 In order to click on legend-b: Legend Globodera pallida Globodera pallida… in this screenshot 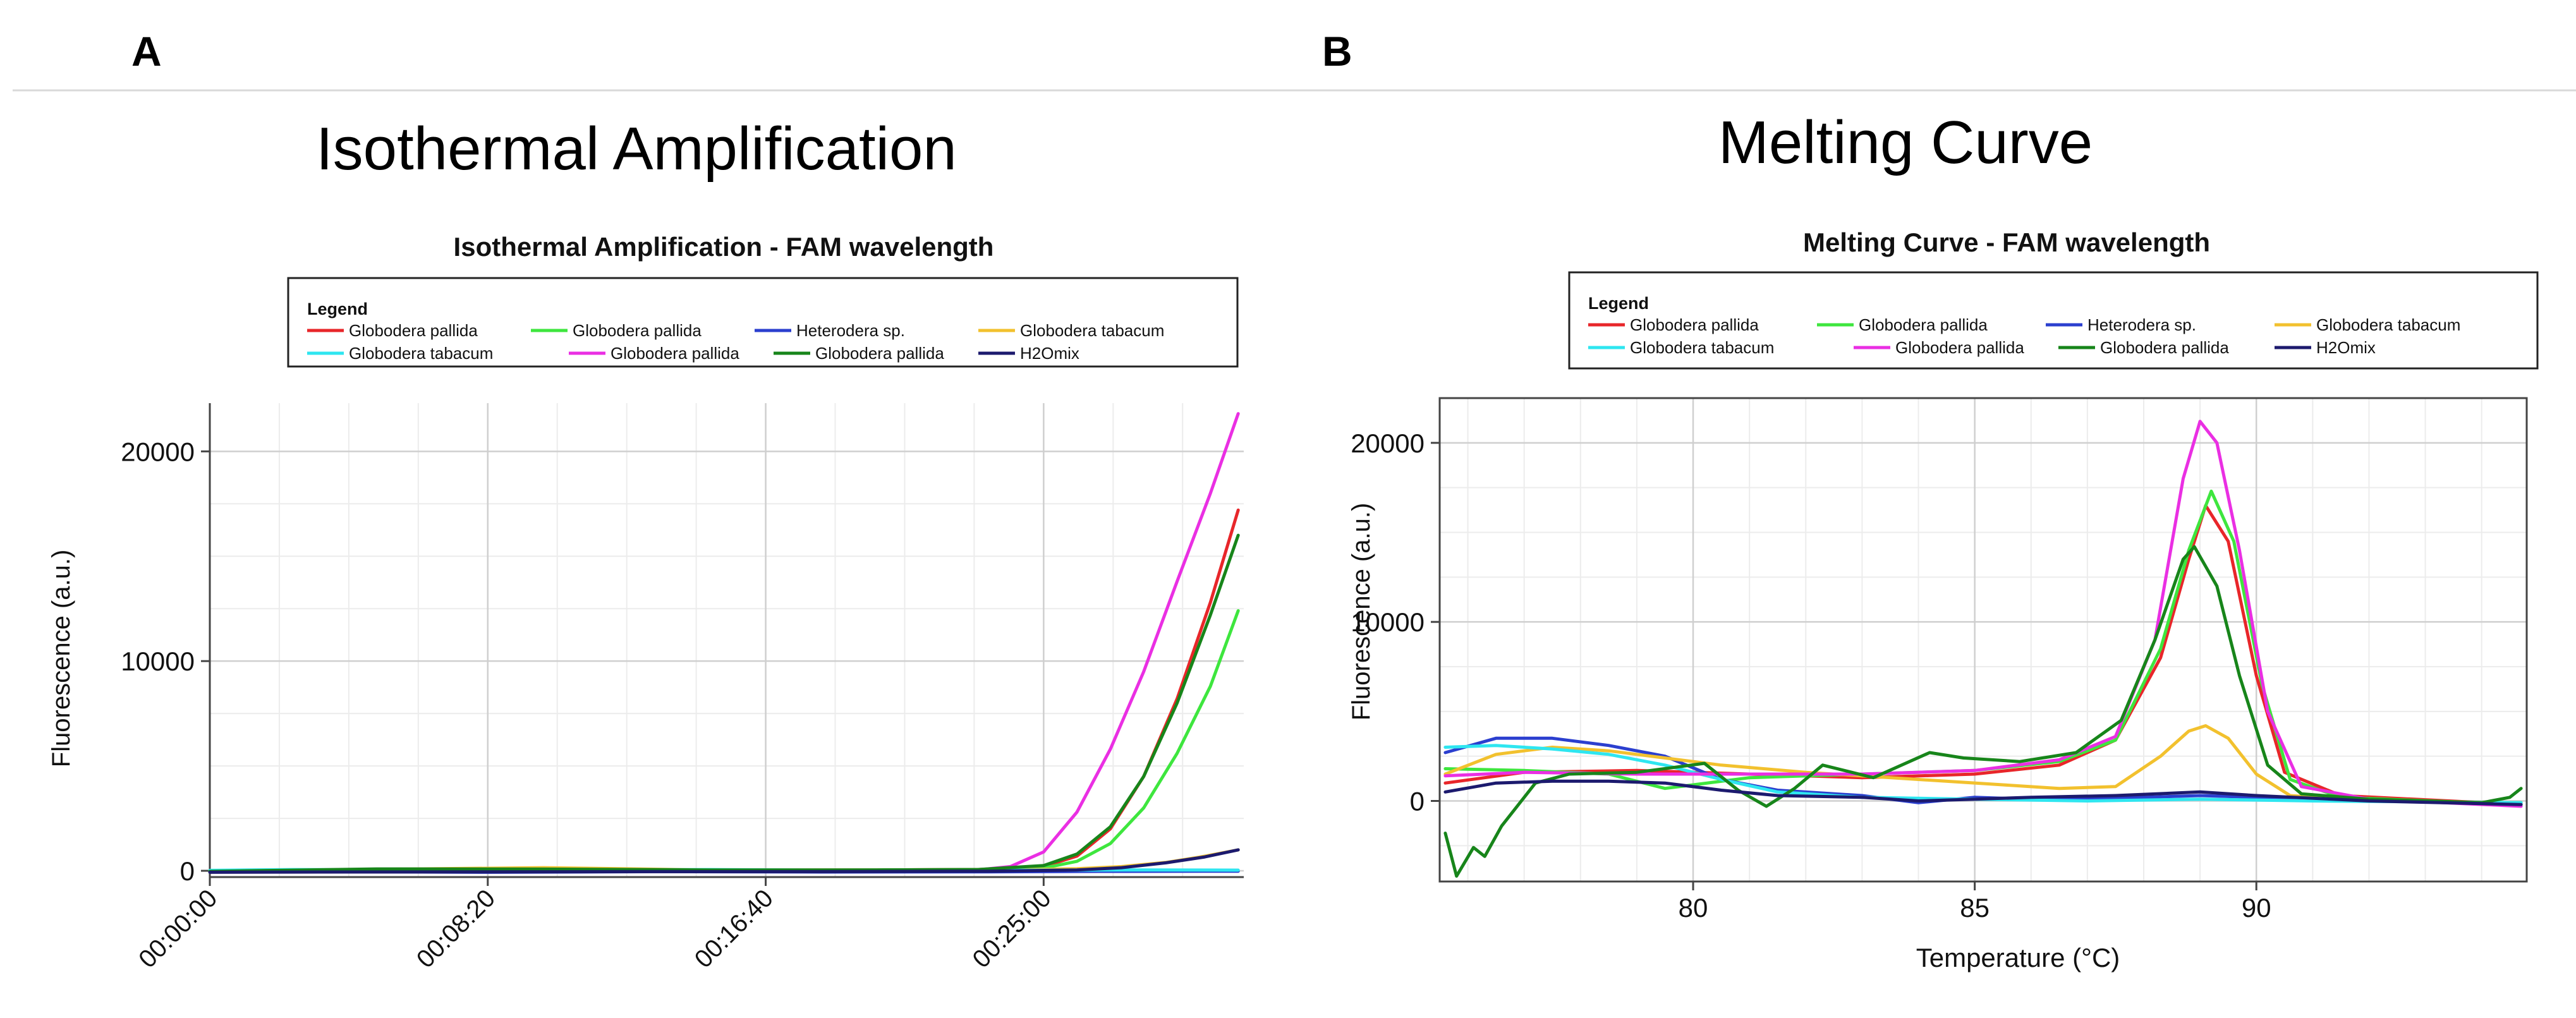, I will do `click(2053, 320)`.